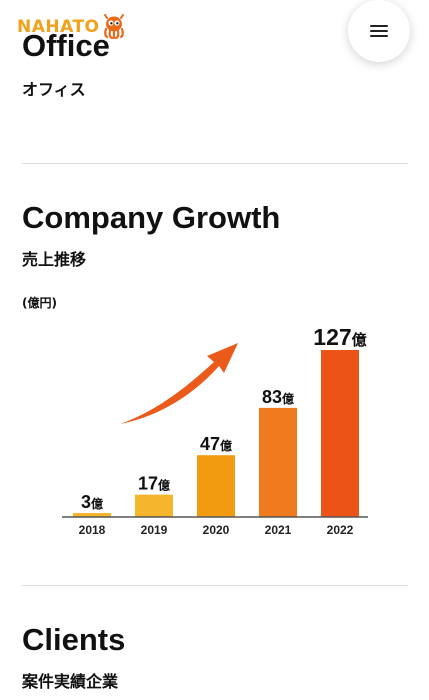 The width and height of the screenshot is (429, 700). I want to click on octopus-mascot-icon, so click(113, 27).